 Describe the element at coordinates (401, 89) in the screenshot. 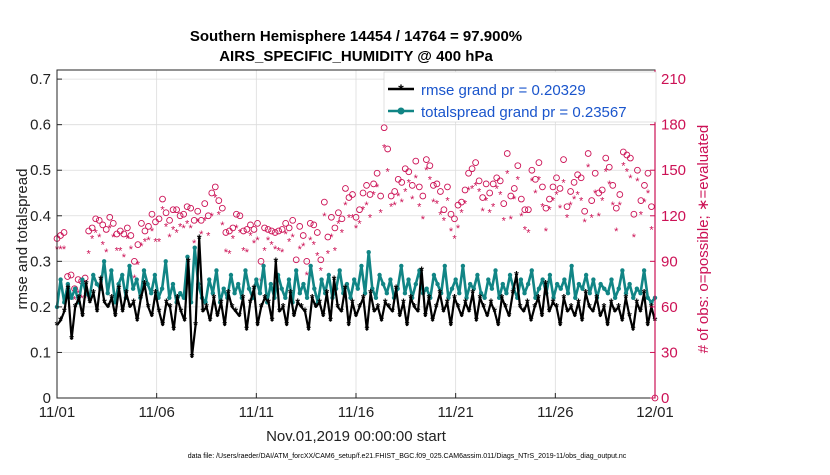

I see `legend-rmse-marker: *` at that location.